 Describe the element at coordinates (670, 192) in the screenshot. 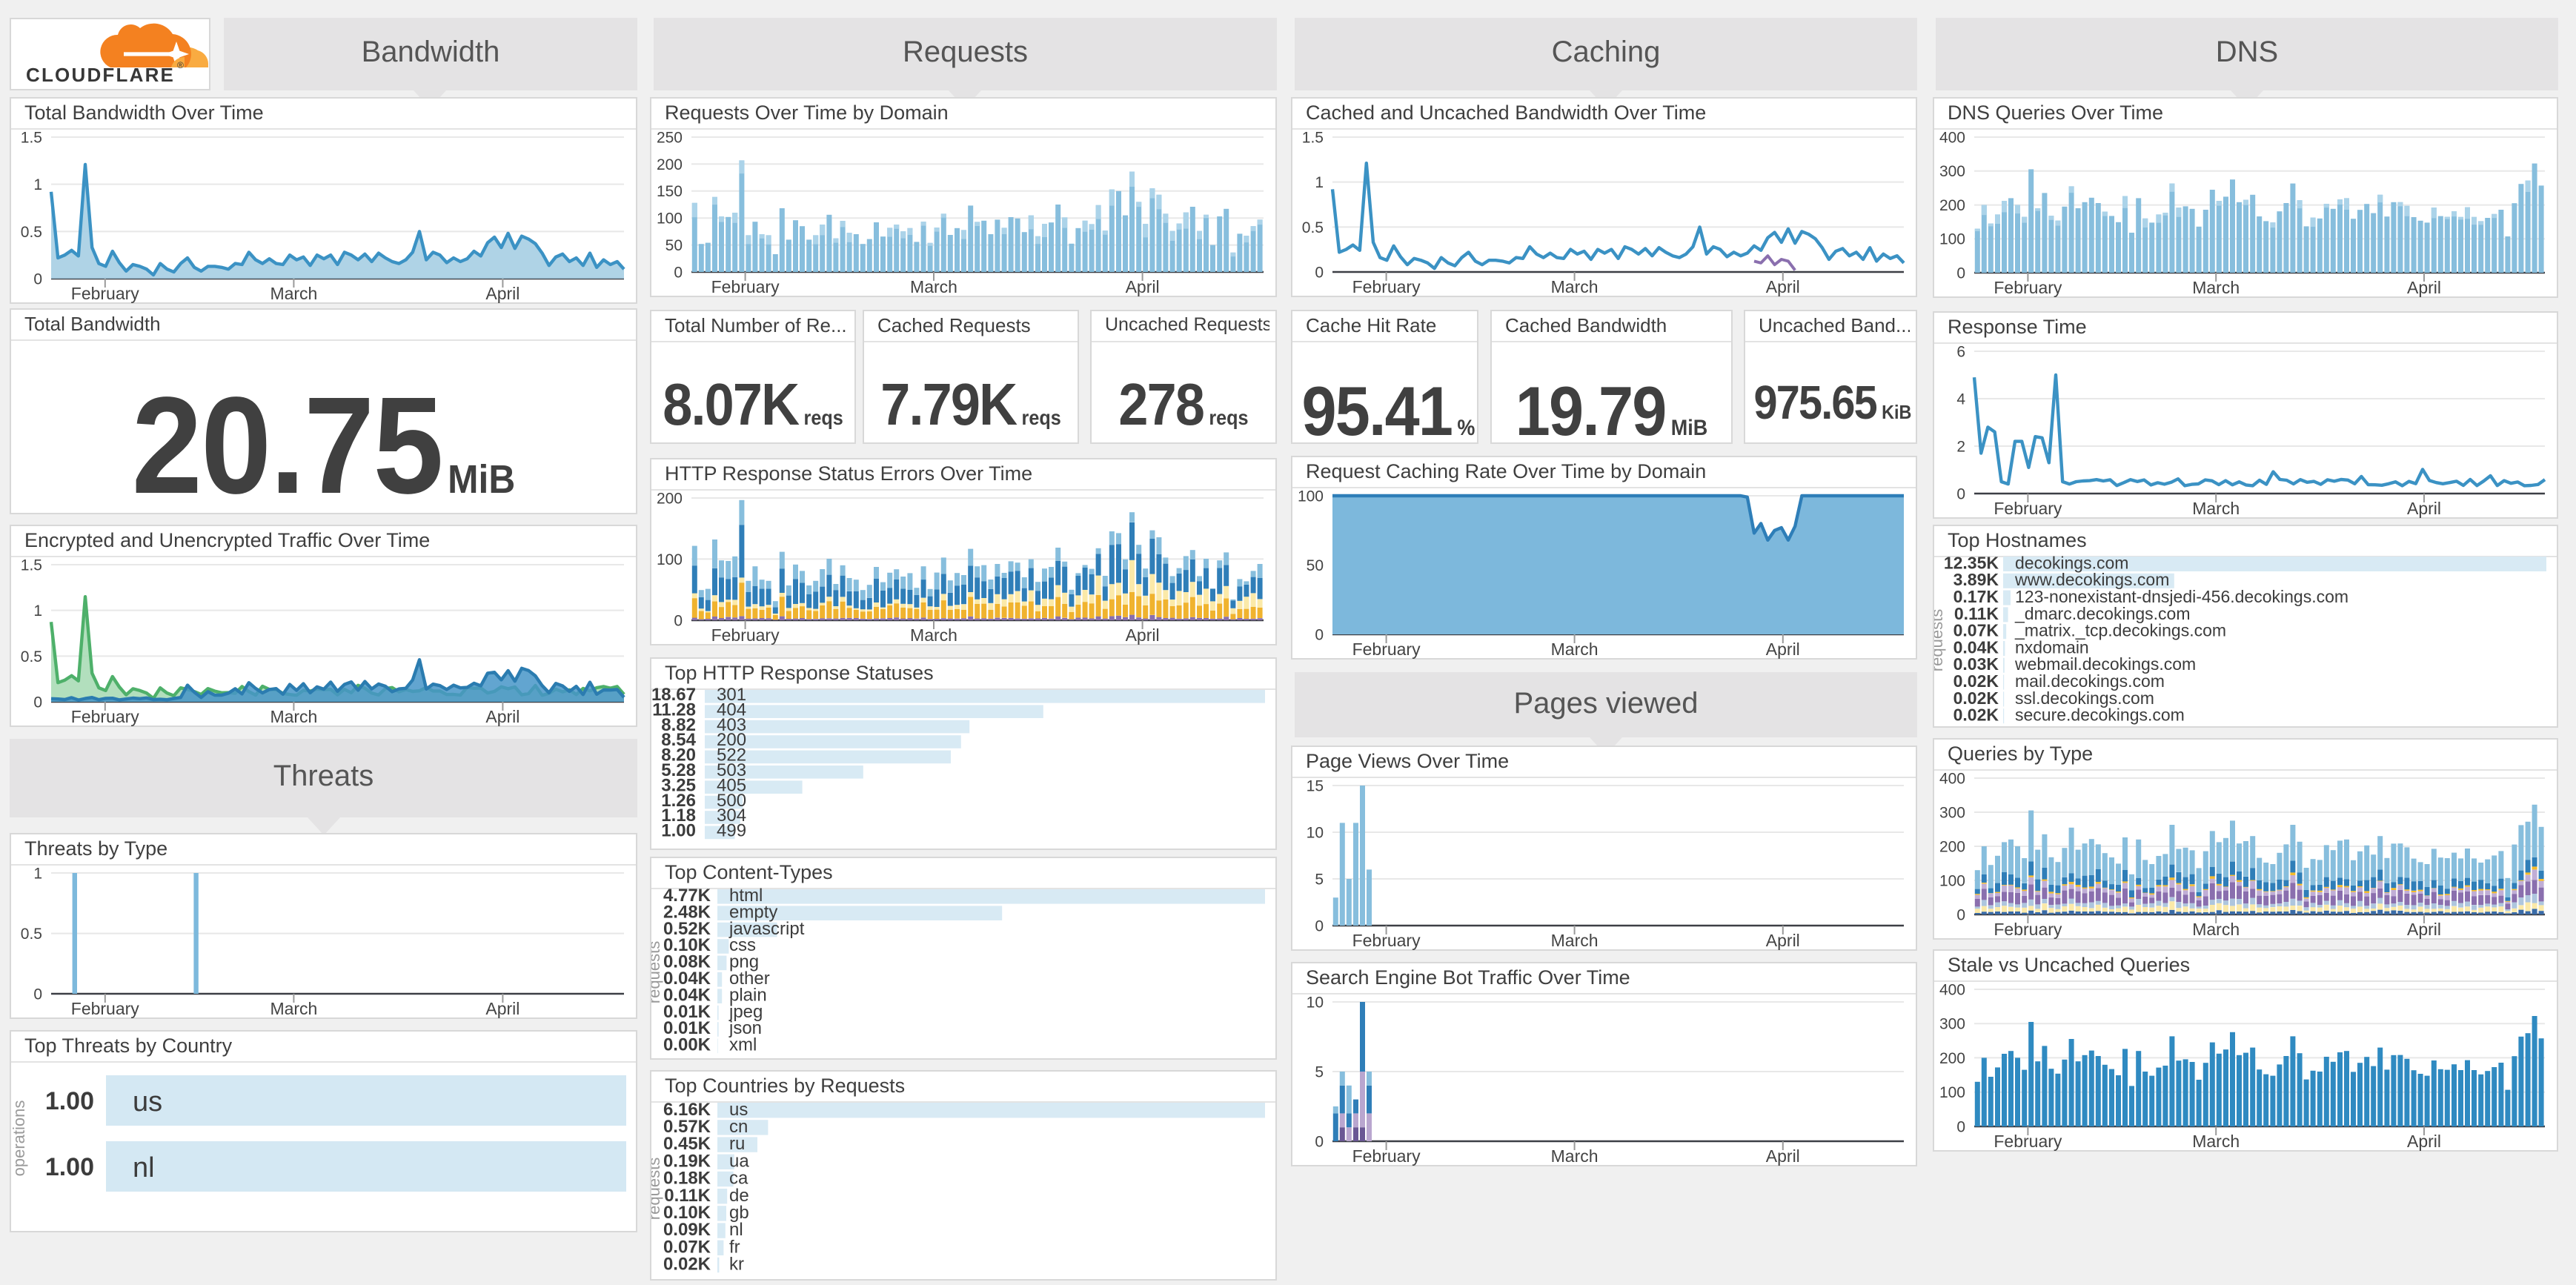

I see `svg-text: 150` at that location.